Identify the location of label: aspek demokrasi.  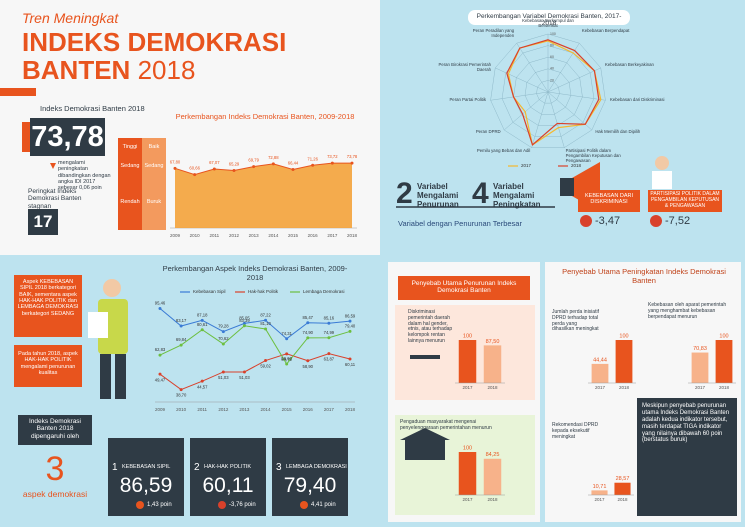
(55, 494).